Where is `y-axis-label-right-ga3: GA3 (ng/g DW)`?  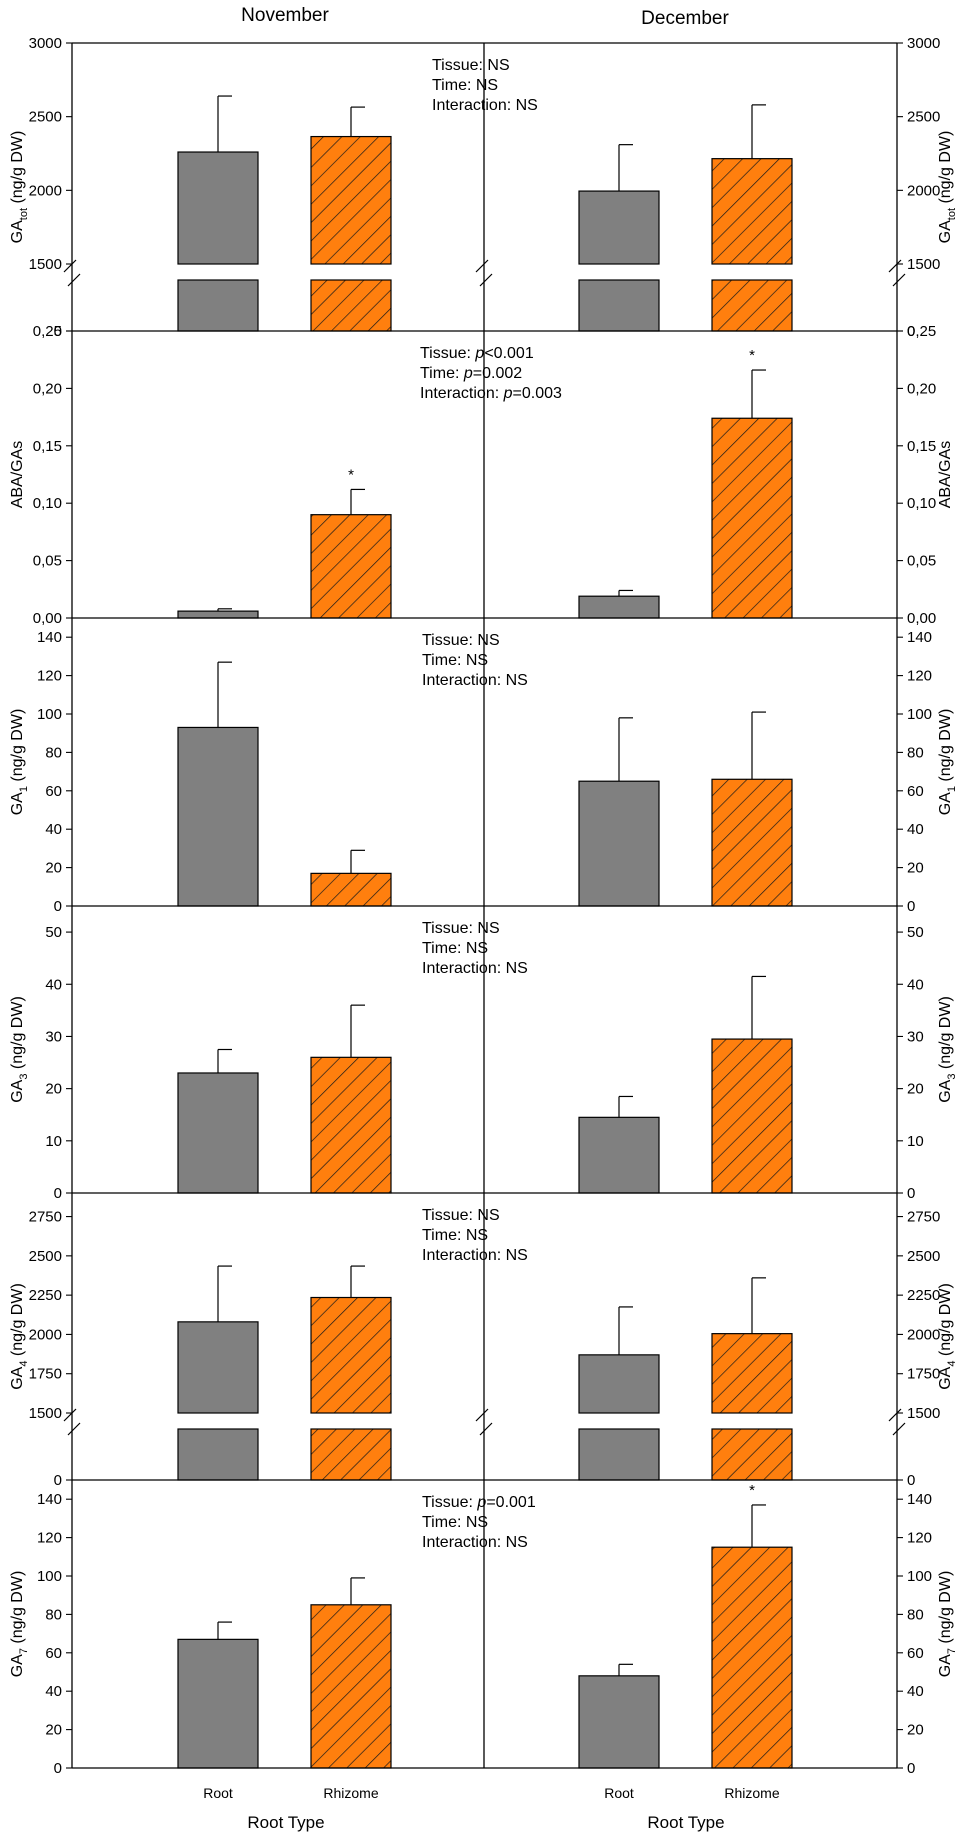 y-axis-label-right-ga3: GA3 (ng/g DW) is located at coordinates (947, 1049).